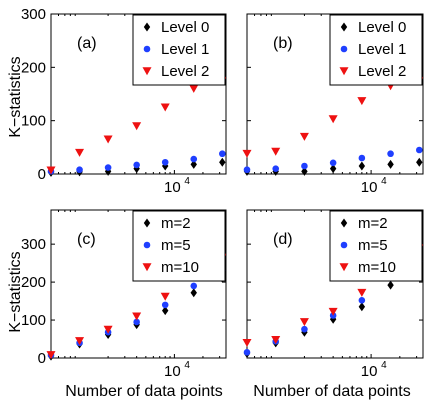 The height and width of the screenshot is (405, 436). What do you see at coordinates (283, 43) in the screenshot?
I see `panel-label: (b)` at bounding box center [283, 43].